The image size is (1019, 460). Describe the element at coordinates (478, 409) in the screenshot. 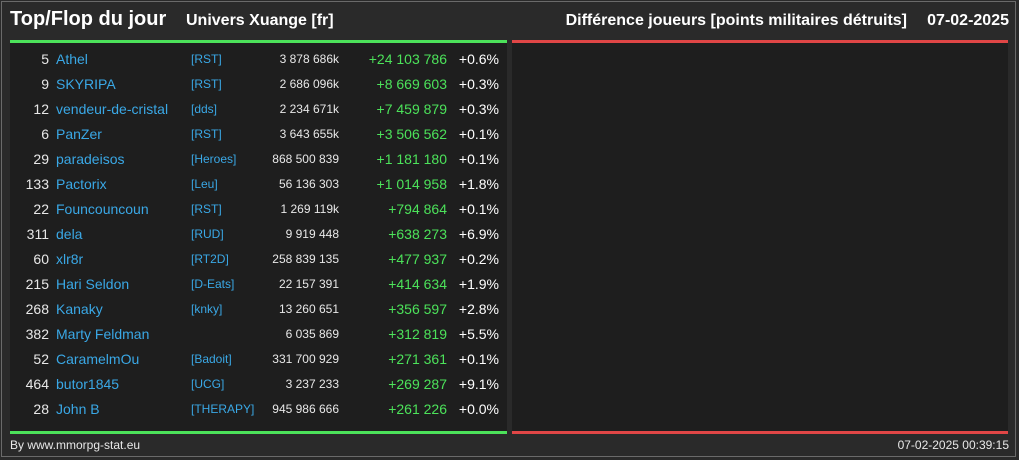

I see `percent-change: +0.0%` at that location.